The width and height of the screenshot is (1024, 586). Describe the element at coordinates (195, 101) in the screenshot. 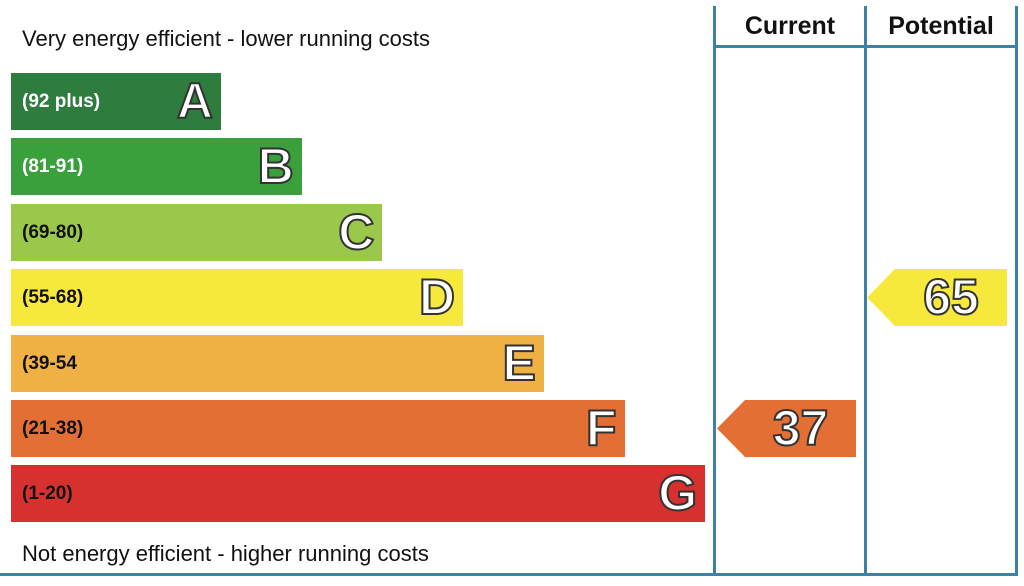

I see `band-letter: A` at that location.